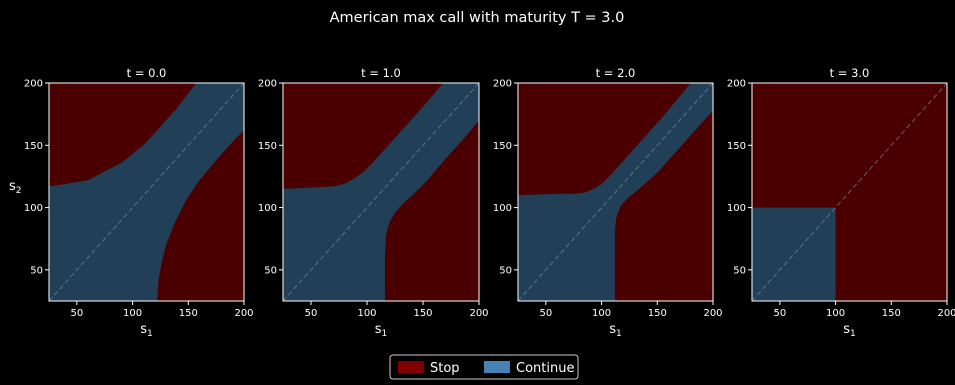 Image resolution: width=955 pixels, height=385 pixels. I want to click on figure-title: American max call with maturity T = 3.0, so click(477, 18).